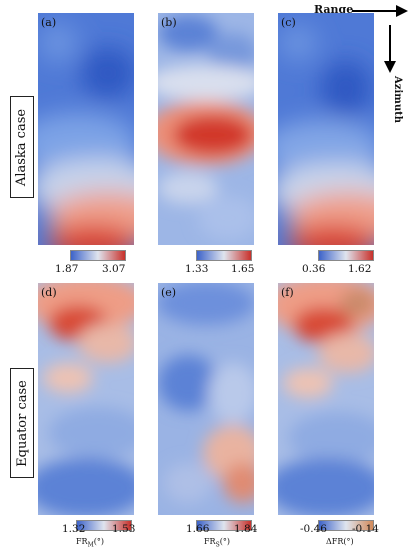  Describe the element at coordinates (86, 129) in the screenshot. I see `panel-a-map: (a)` at that location.